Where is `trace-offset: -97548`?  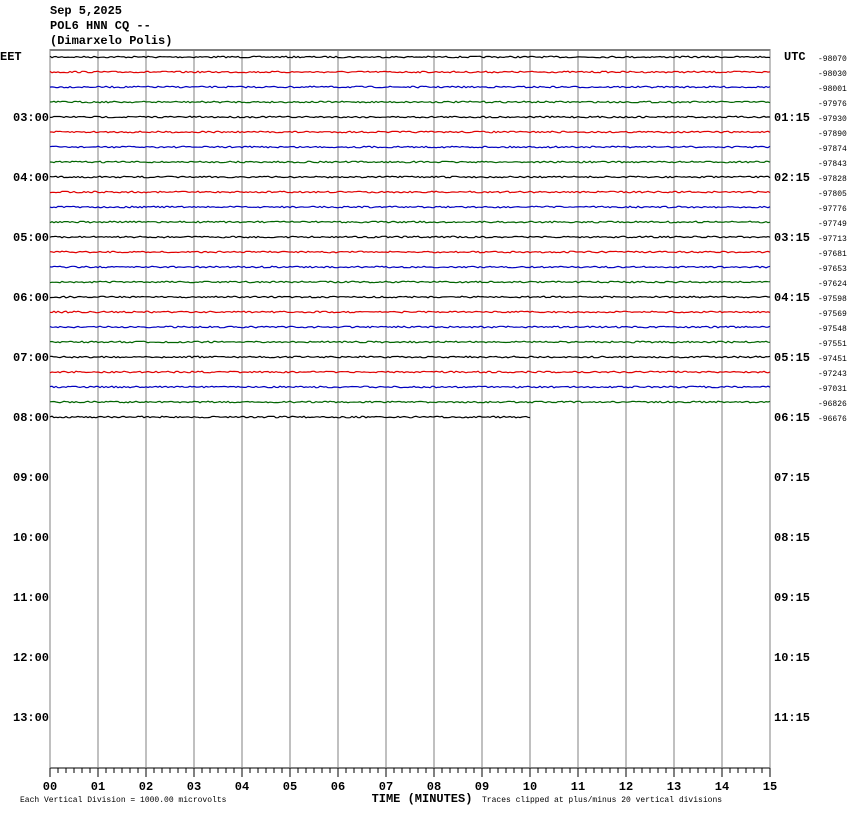 trace-offset: -97548 is located at coordinates (832, 329).